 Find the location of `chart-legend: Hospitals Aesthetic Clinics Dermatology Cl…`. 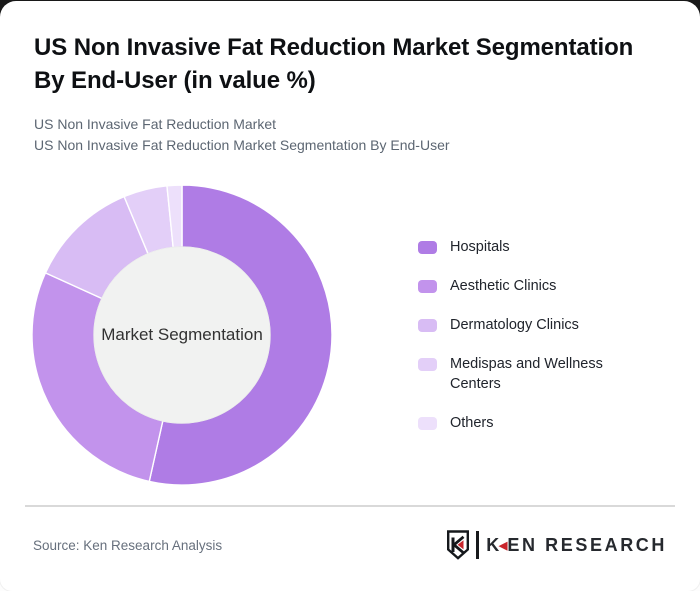

chart-legend: Hospitals Aesthetic Clinics Dermatology Cl… is located at coordinates (536, 335).